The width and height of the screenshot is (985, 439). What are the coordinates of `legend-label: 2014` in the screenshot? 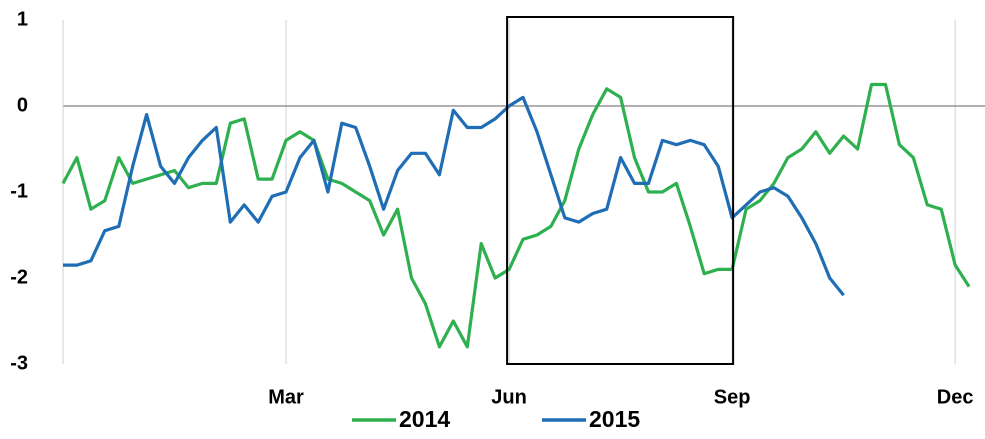 It's located at (424, 419).